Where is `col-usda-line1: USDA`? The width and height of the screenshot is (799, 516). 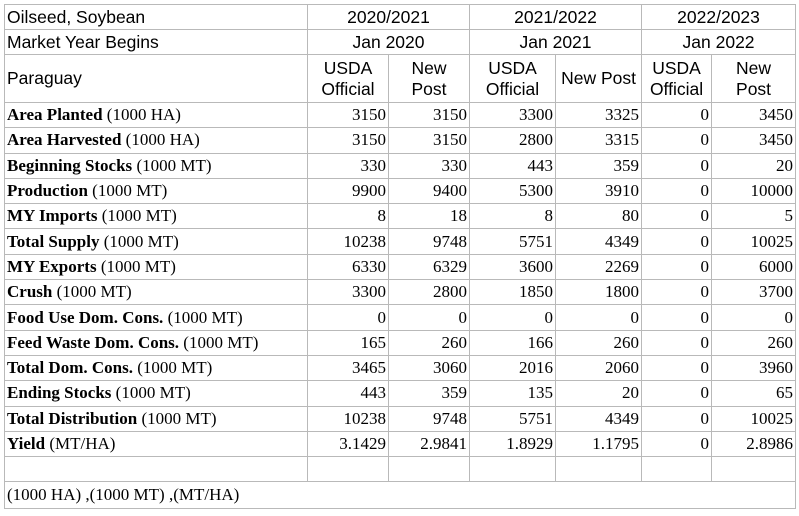
col-usda-line1: USDA is located at coordinates (348, 67).